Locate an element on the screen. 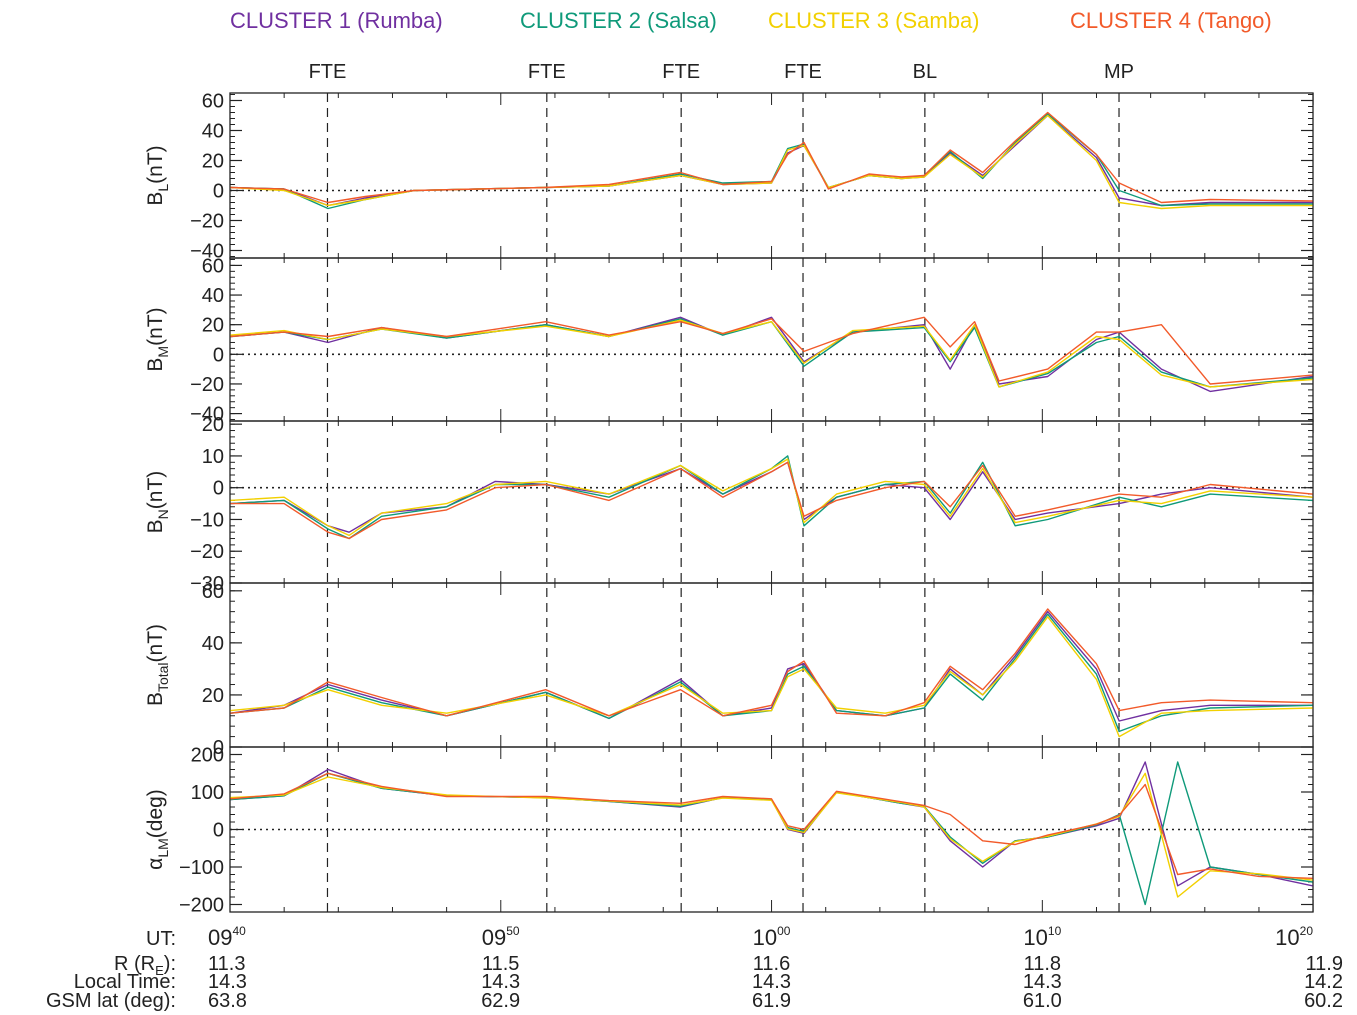  y-tick-label: 10 is located at coordinates (213, 457).